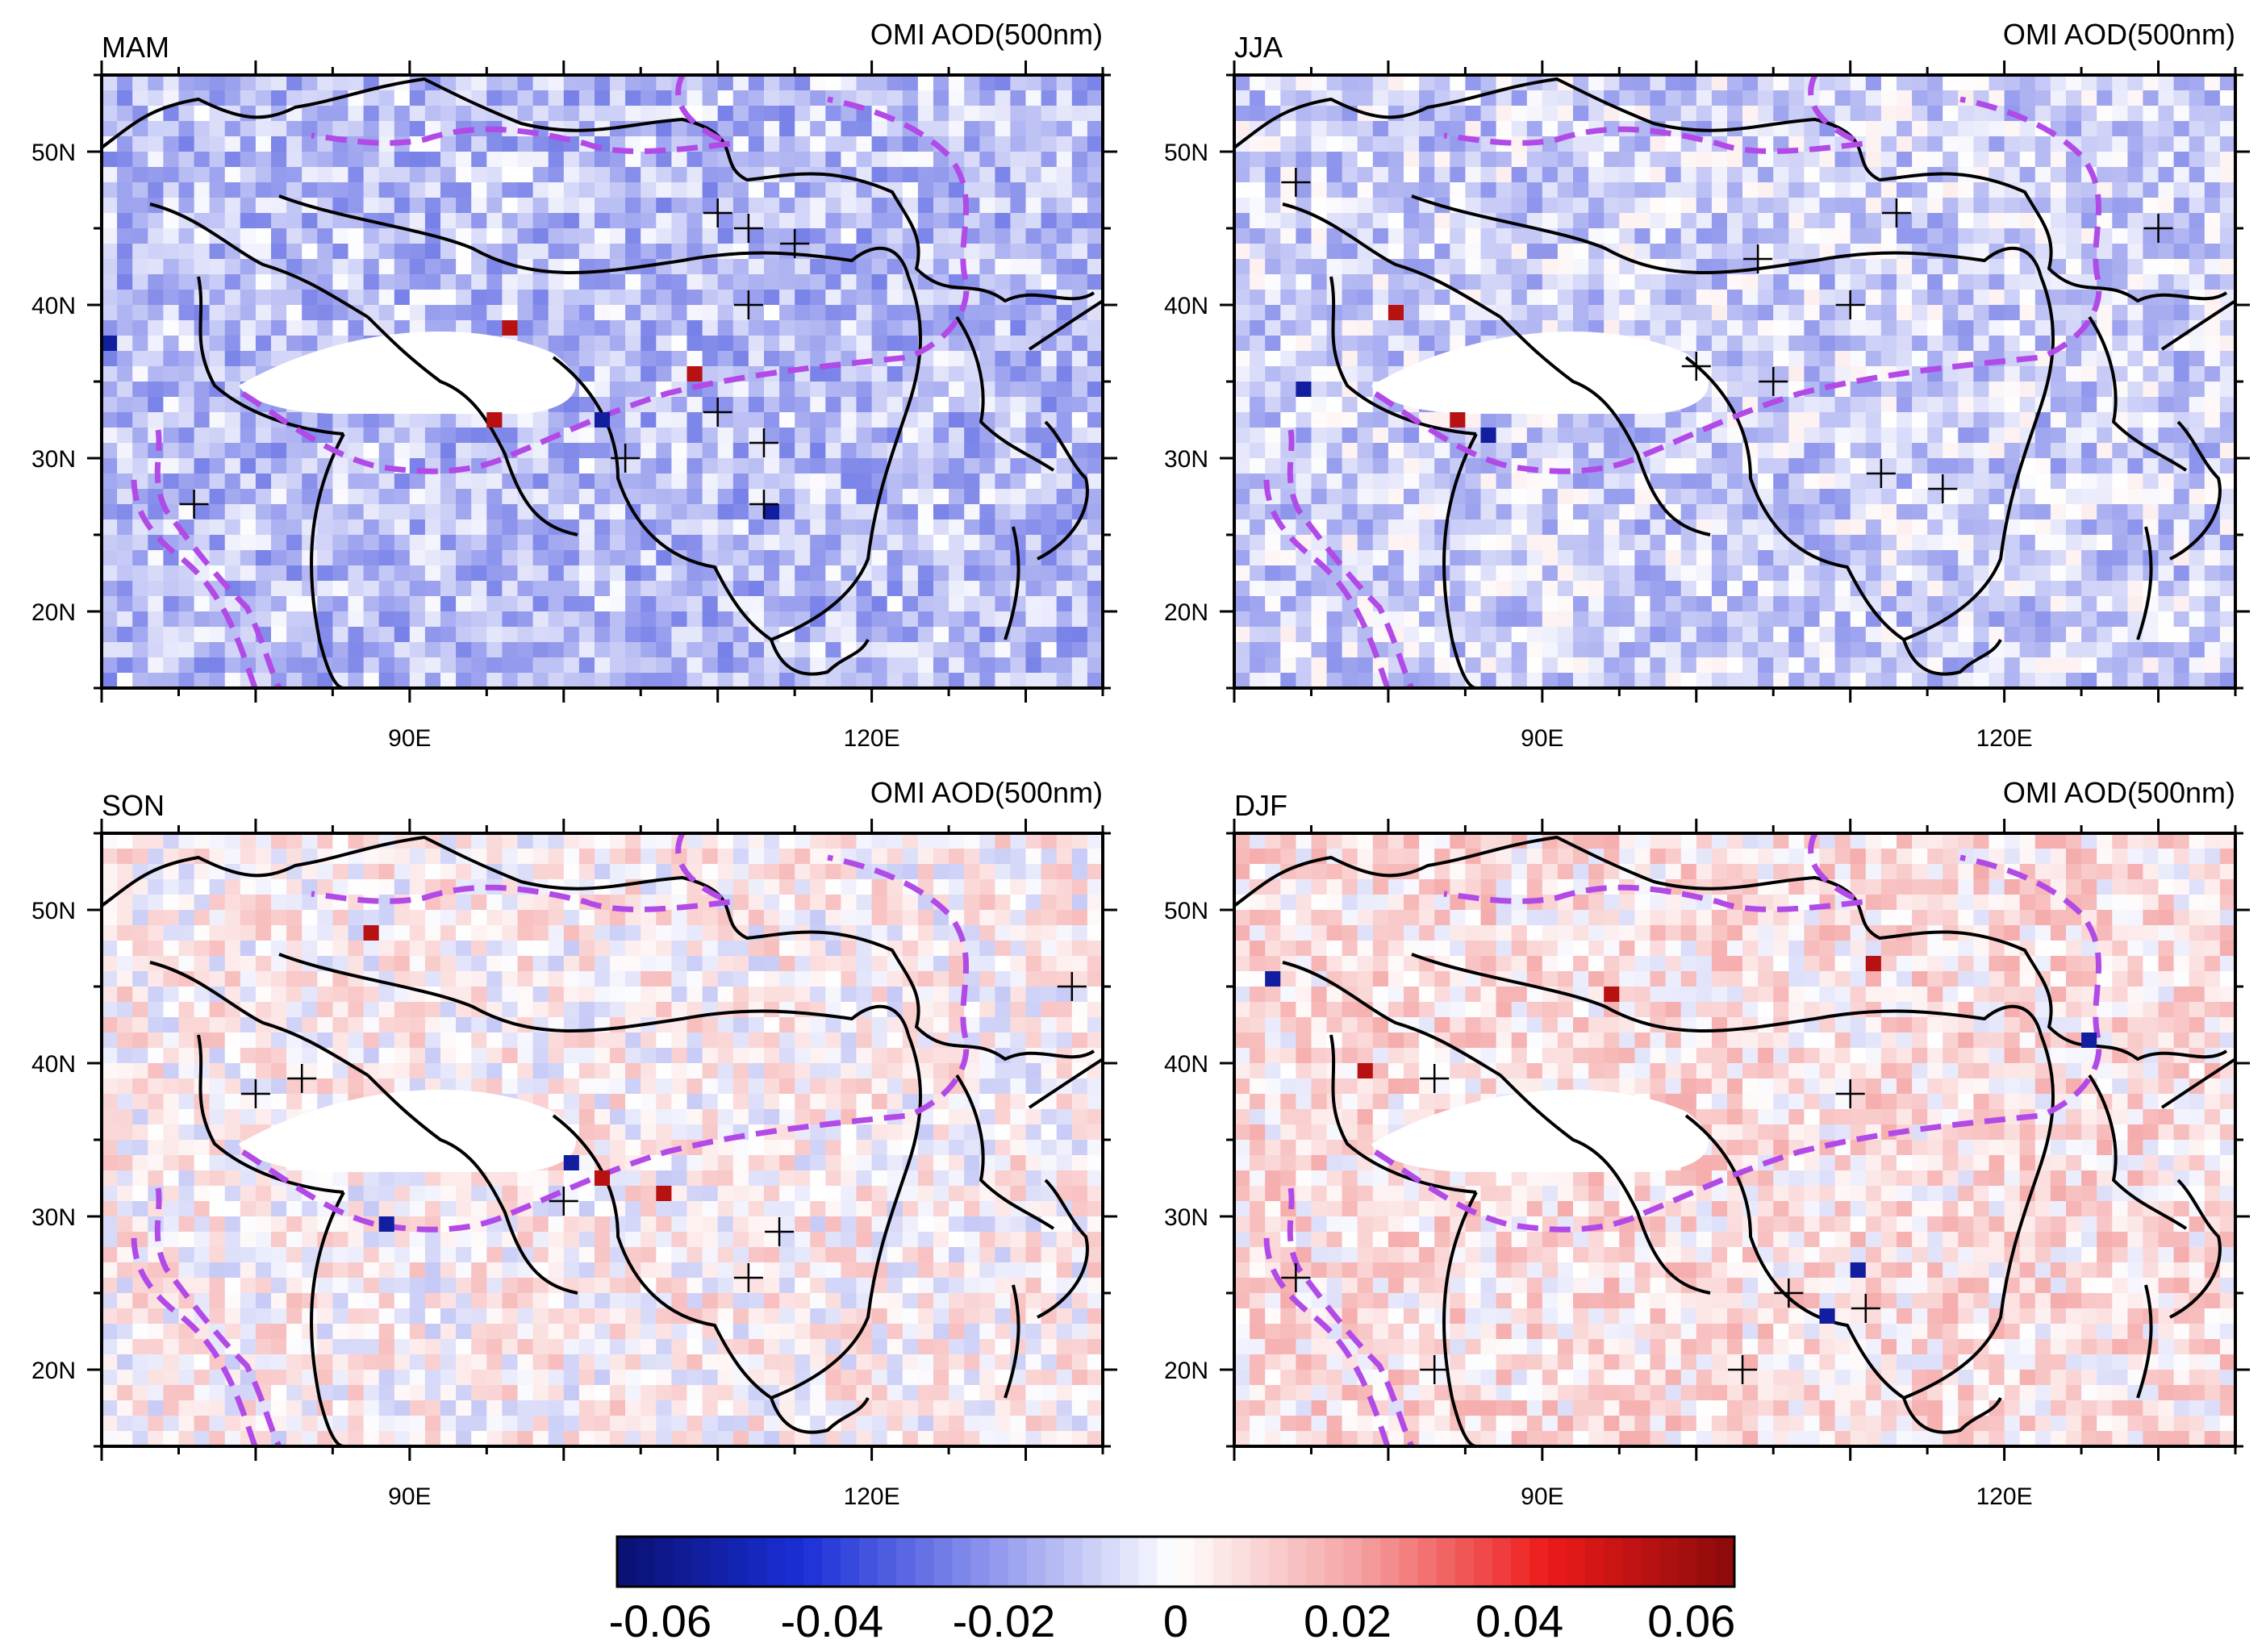 The image size is (2266, 1652). Describe the element at coordinates (407, 373) in the screenshot. I see `tibetan-plateau-mask` at that location.